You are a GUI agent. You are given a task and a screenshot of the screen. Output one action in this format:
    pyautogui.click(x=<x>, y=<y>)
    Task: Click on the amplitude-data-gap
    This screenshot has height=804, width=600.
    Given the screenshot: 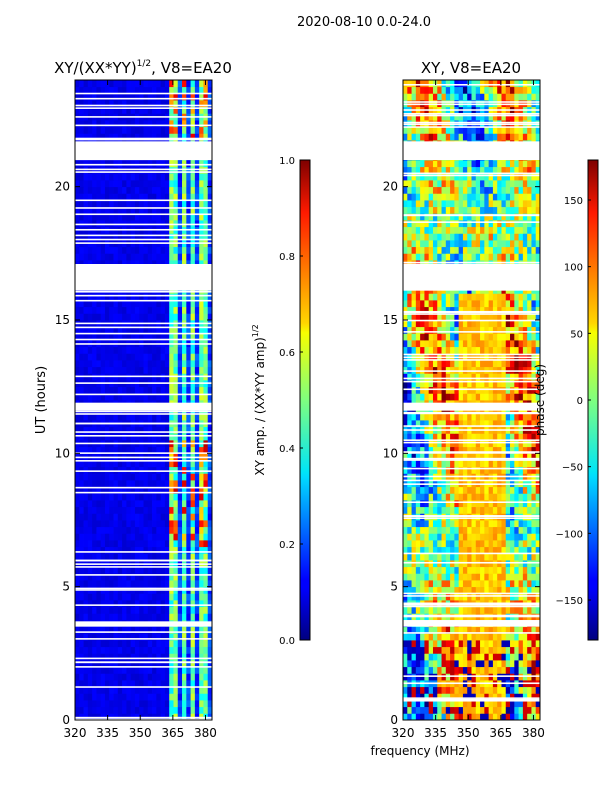 What is the action you would take?
    pyautogui.click(x=143, y=407)
    